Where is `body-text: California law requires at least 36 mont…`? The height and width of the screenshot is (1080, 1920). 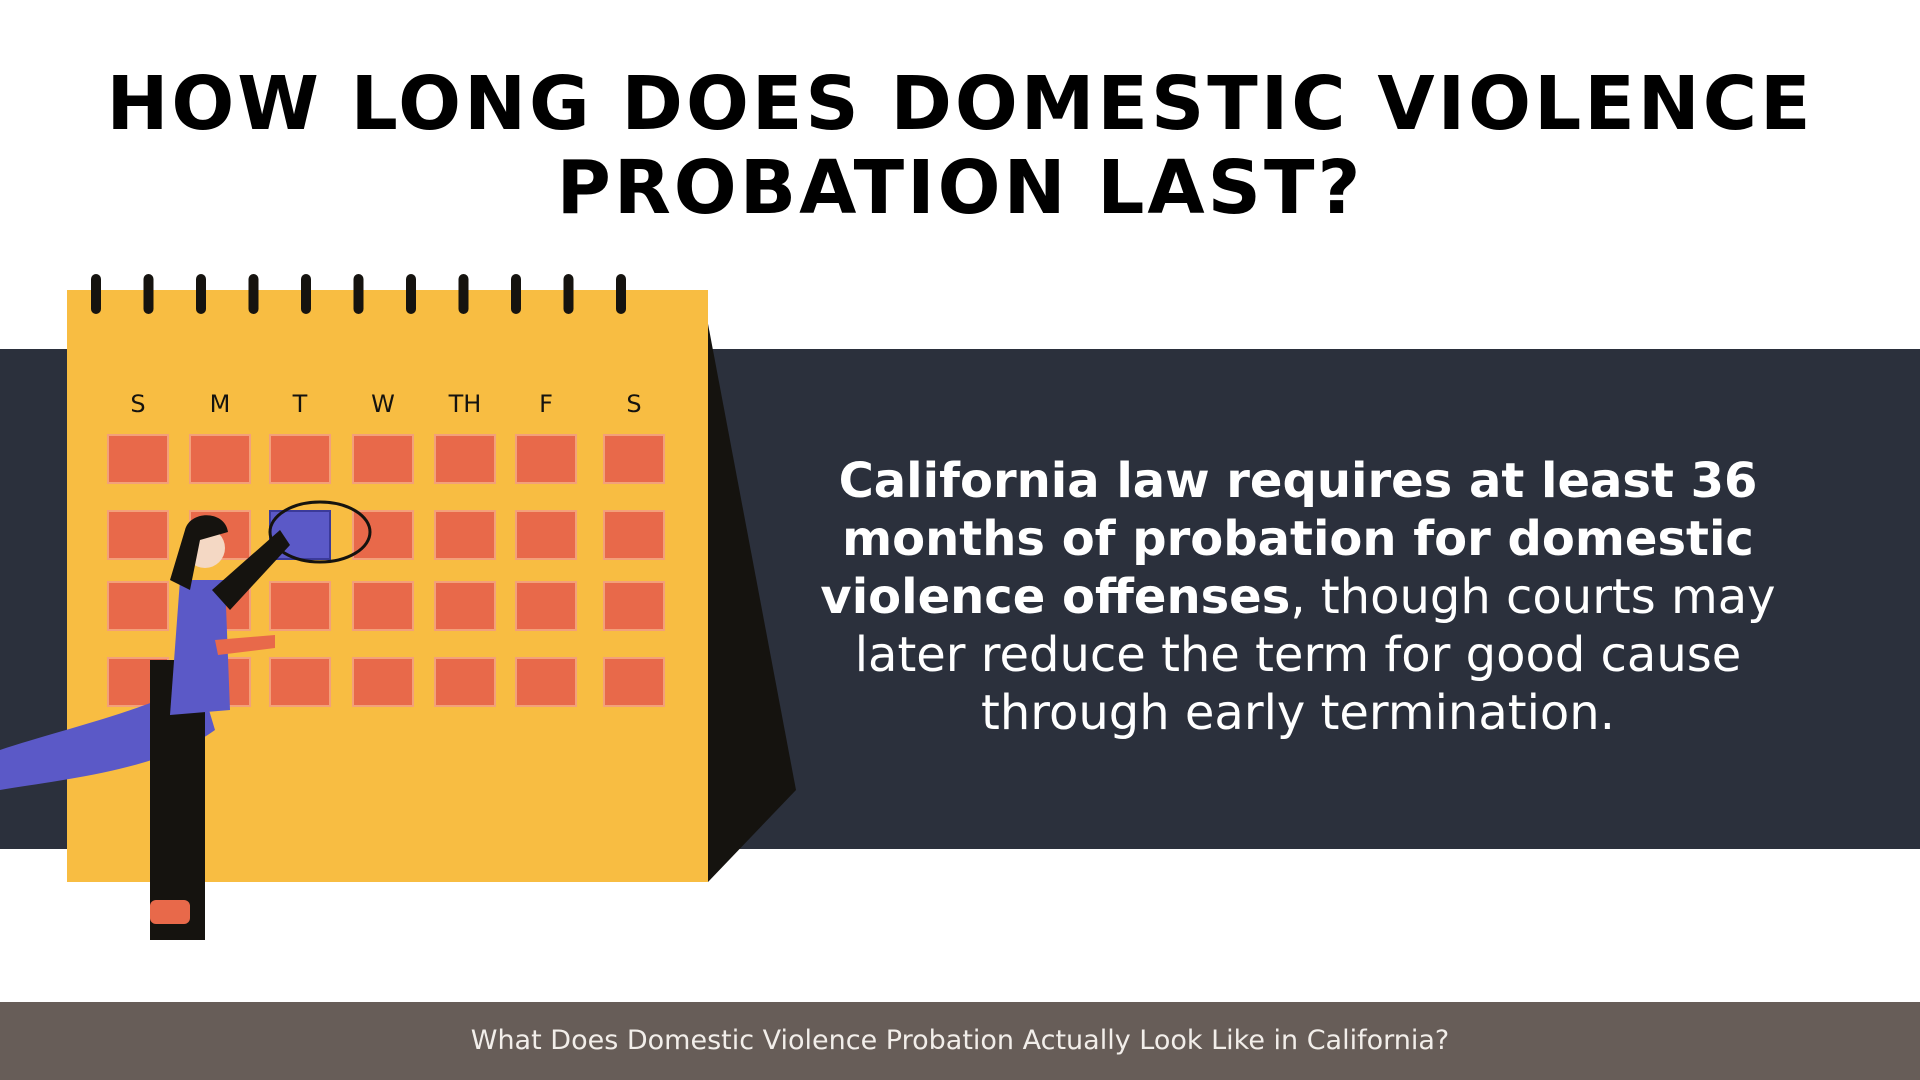 body-text: California law requires at least 36 mont… is located at coordinates (1298, 597).